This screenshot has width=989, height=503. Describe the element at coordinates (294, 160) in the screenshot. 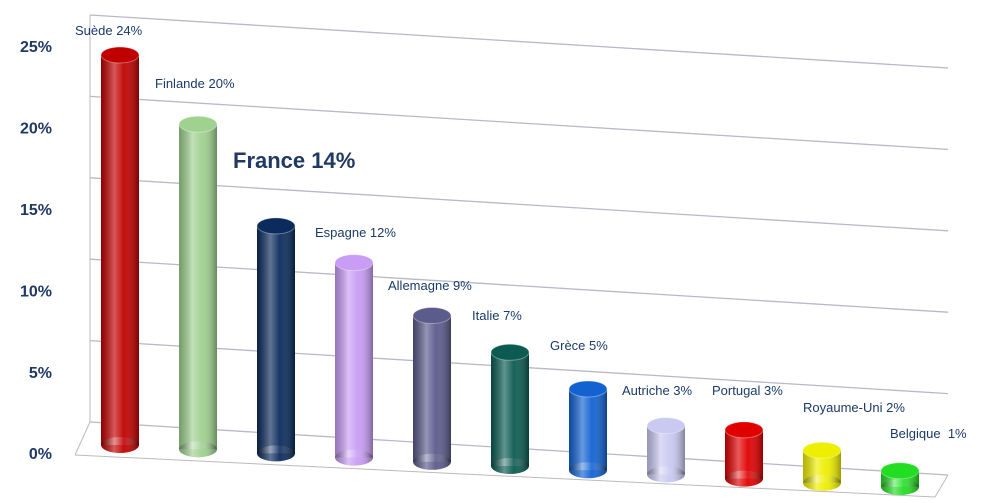

I see `data-label: France 14%` at that location.